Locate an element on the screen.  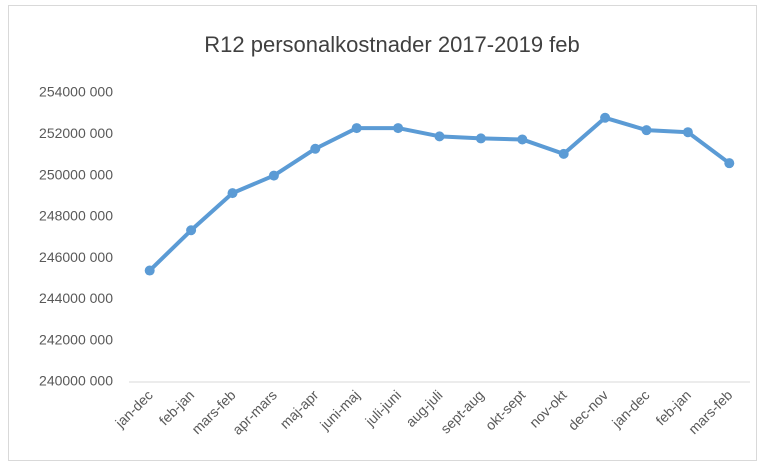
y-tick-label: 250000 000 is located at coordinates (76, 174).